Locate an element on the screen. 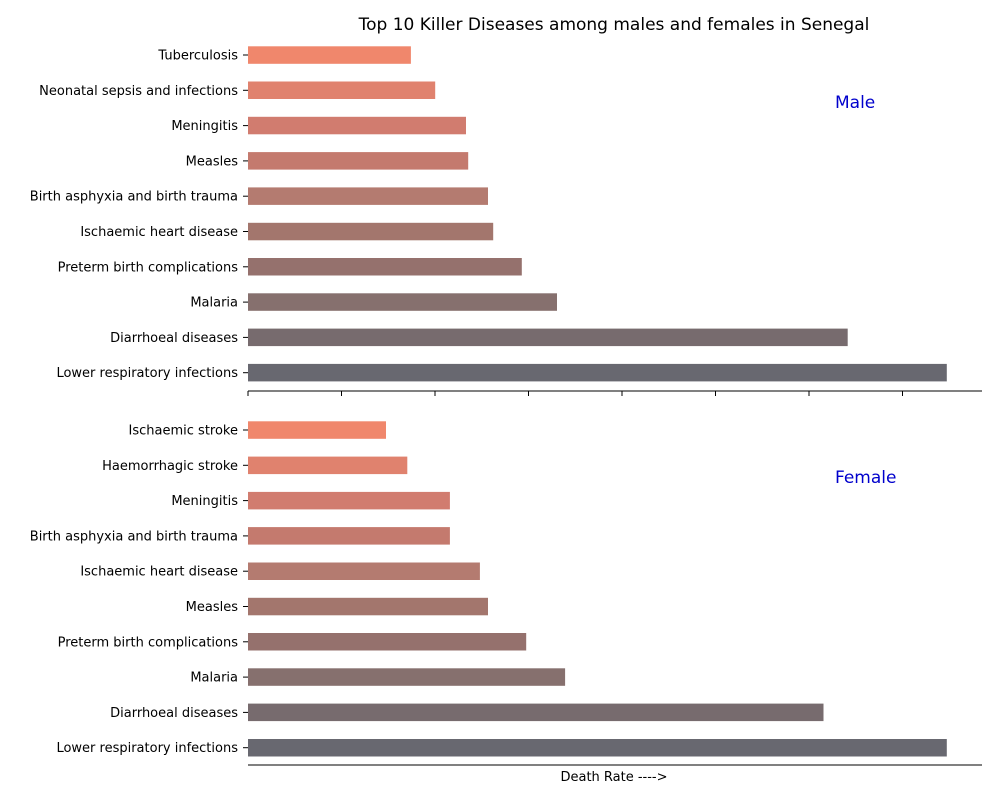  male-panel-label: Male is located at coordinates (855, 103).